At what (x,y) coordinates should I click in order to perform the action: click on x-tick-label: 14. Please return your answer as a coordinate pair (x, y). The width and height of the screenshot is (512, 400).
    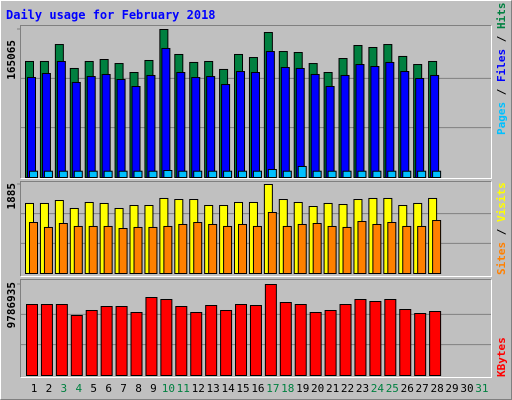
    Looking at the image, I should click on (228, 388).